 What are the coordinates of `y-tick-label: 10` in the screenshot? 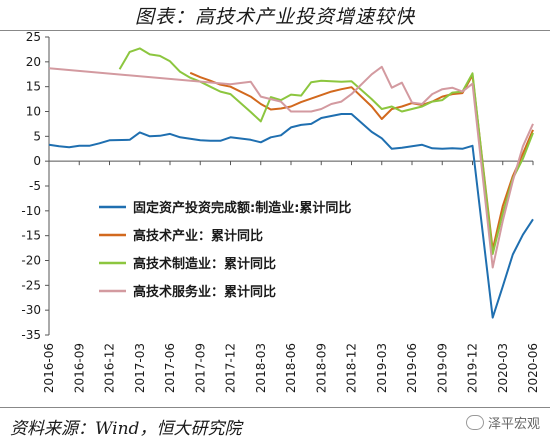 It's located at (33, 112).